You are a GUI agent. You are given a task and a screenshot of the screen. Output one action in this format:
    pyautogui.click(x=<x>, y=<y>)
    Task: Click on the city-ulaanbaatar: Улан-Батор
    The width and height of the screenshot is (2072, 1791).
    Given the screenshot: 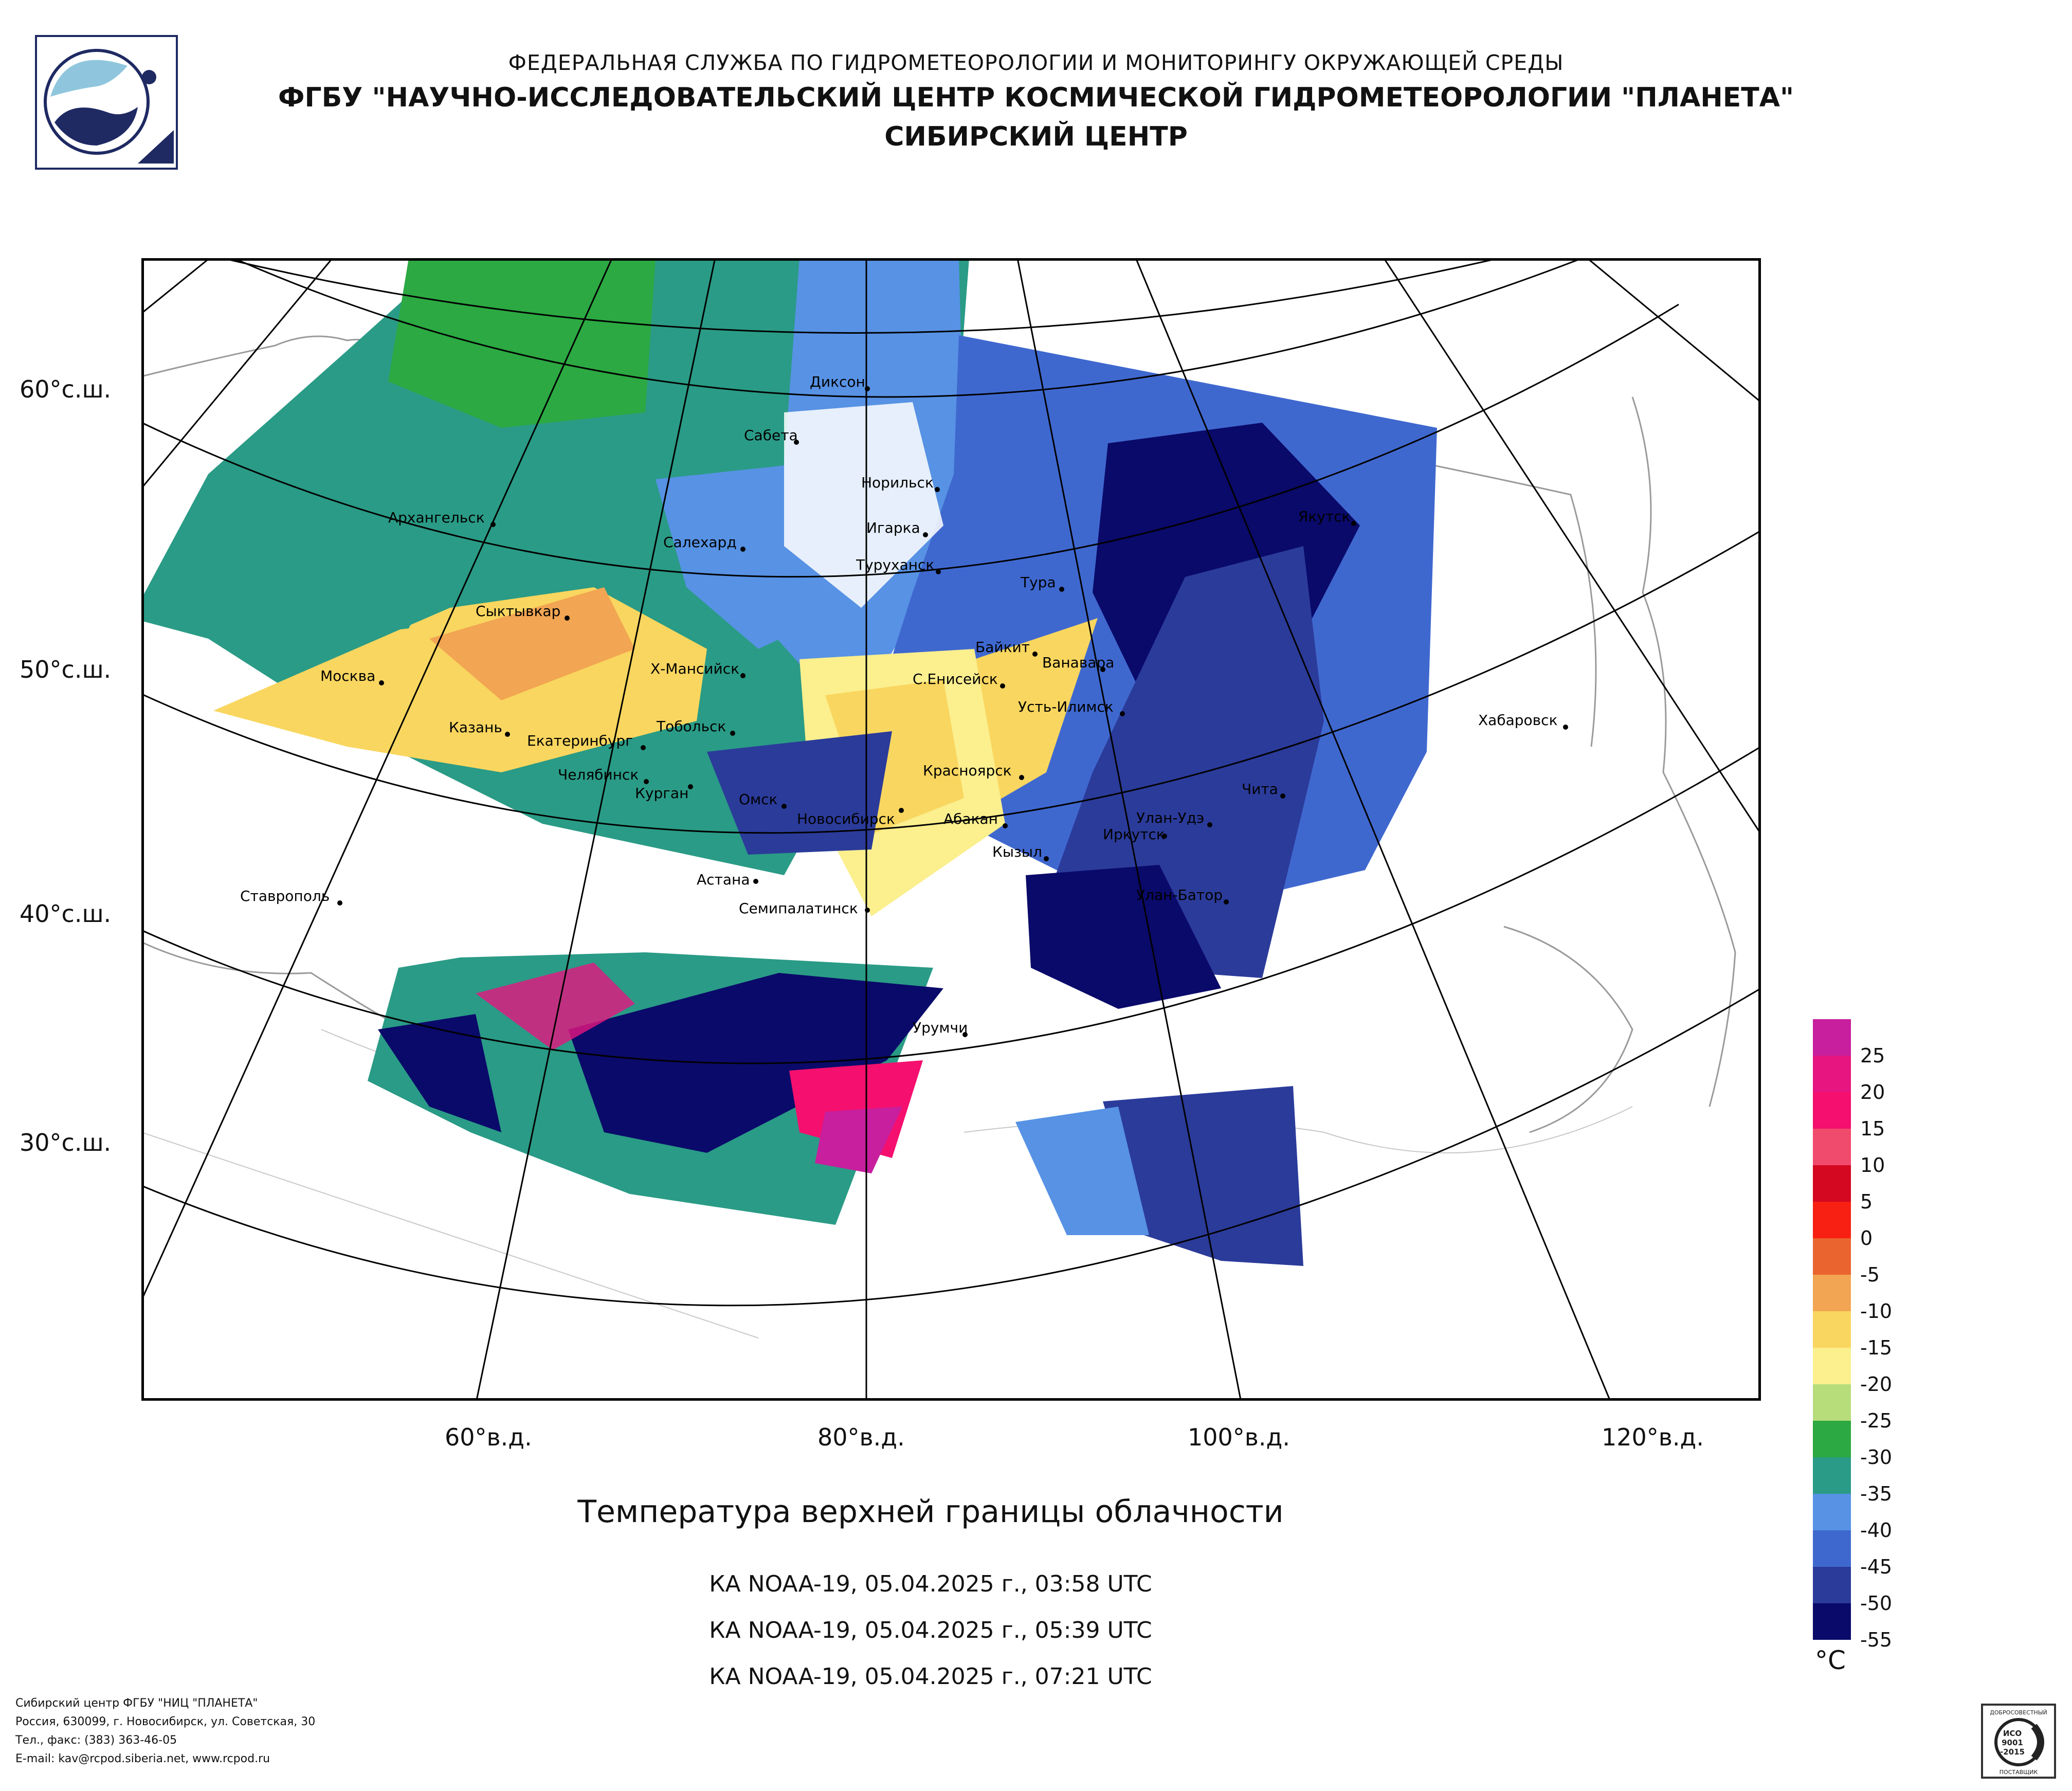 What is the action you would take?
    pyautogui.click(x=1179, y=895)
    